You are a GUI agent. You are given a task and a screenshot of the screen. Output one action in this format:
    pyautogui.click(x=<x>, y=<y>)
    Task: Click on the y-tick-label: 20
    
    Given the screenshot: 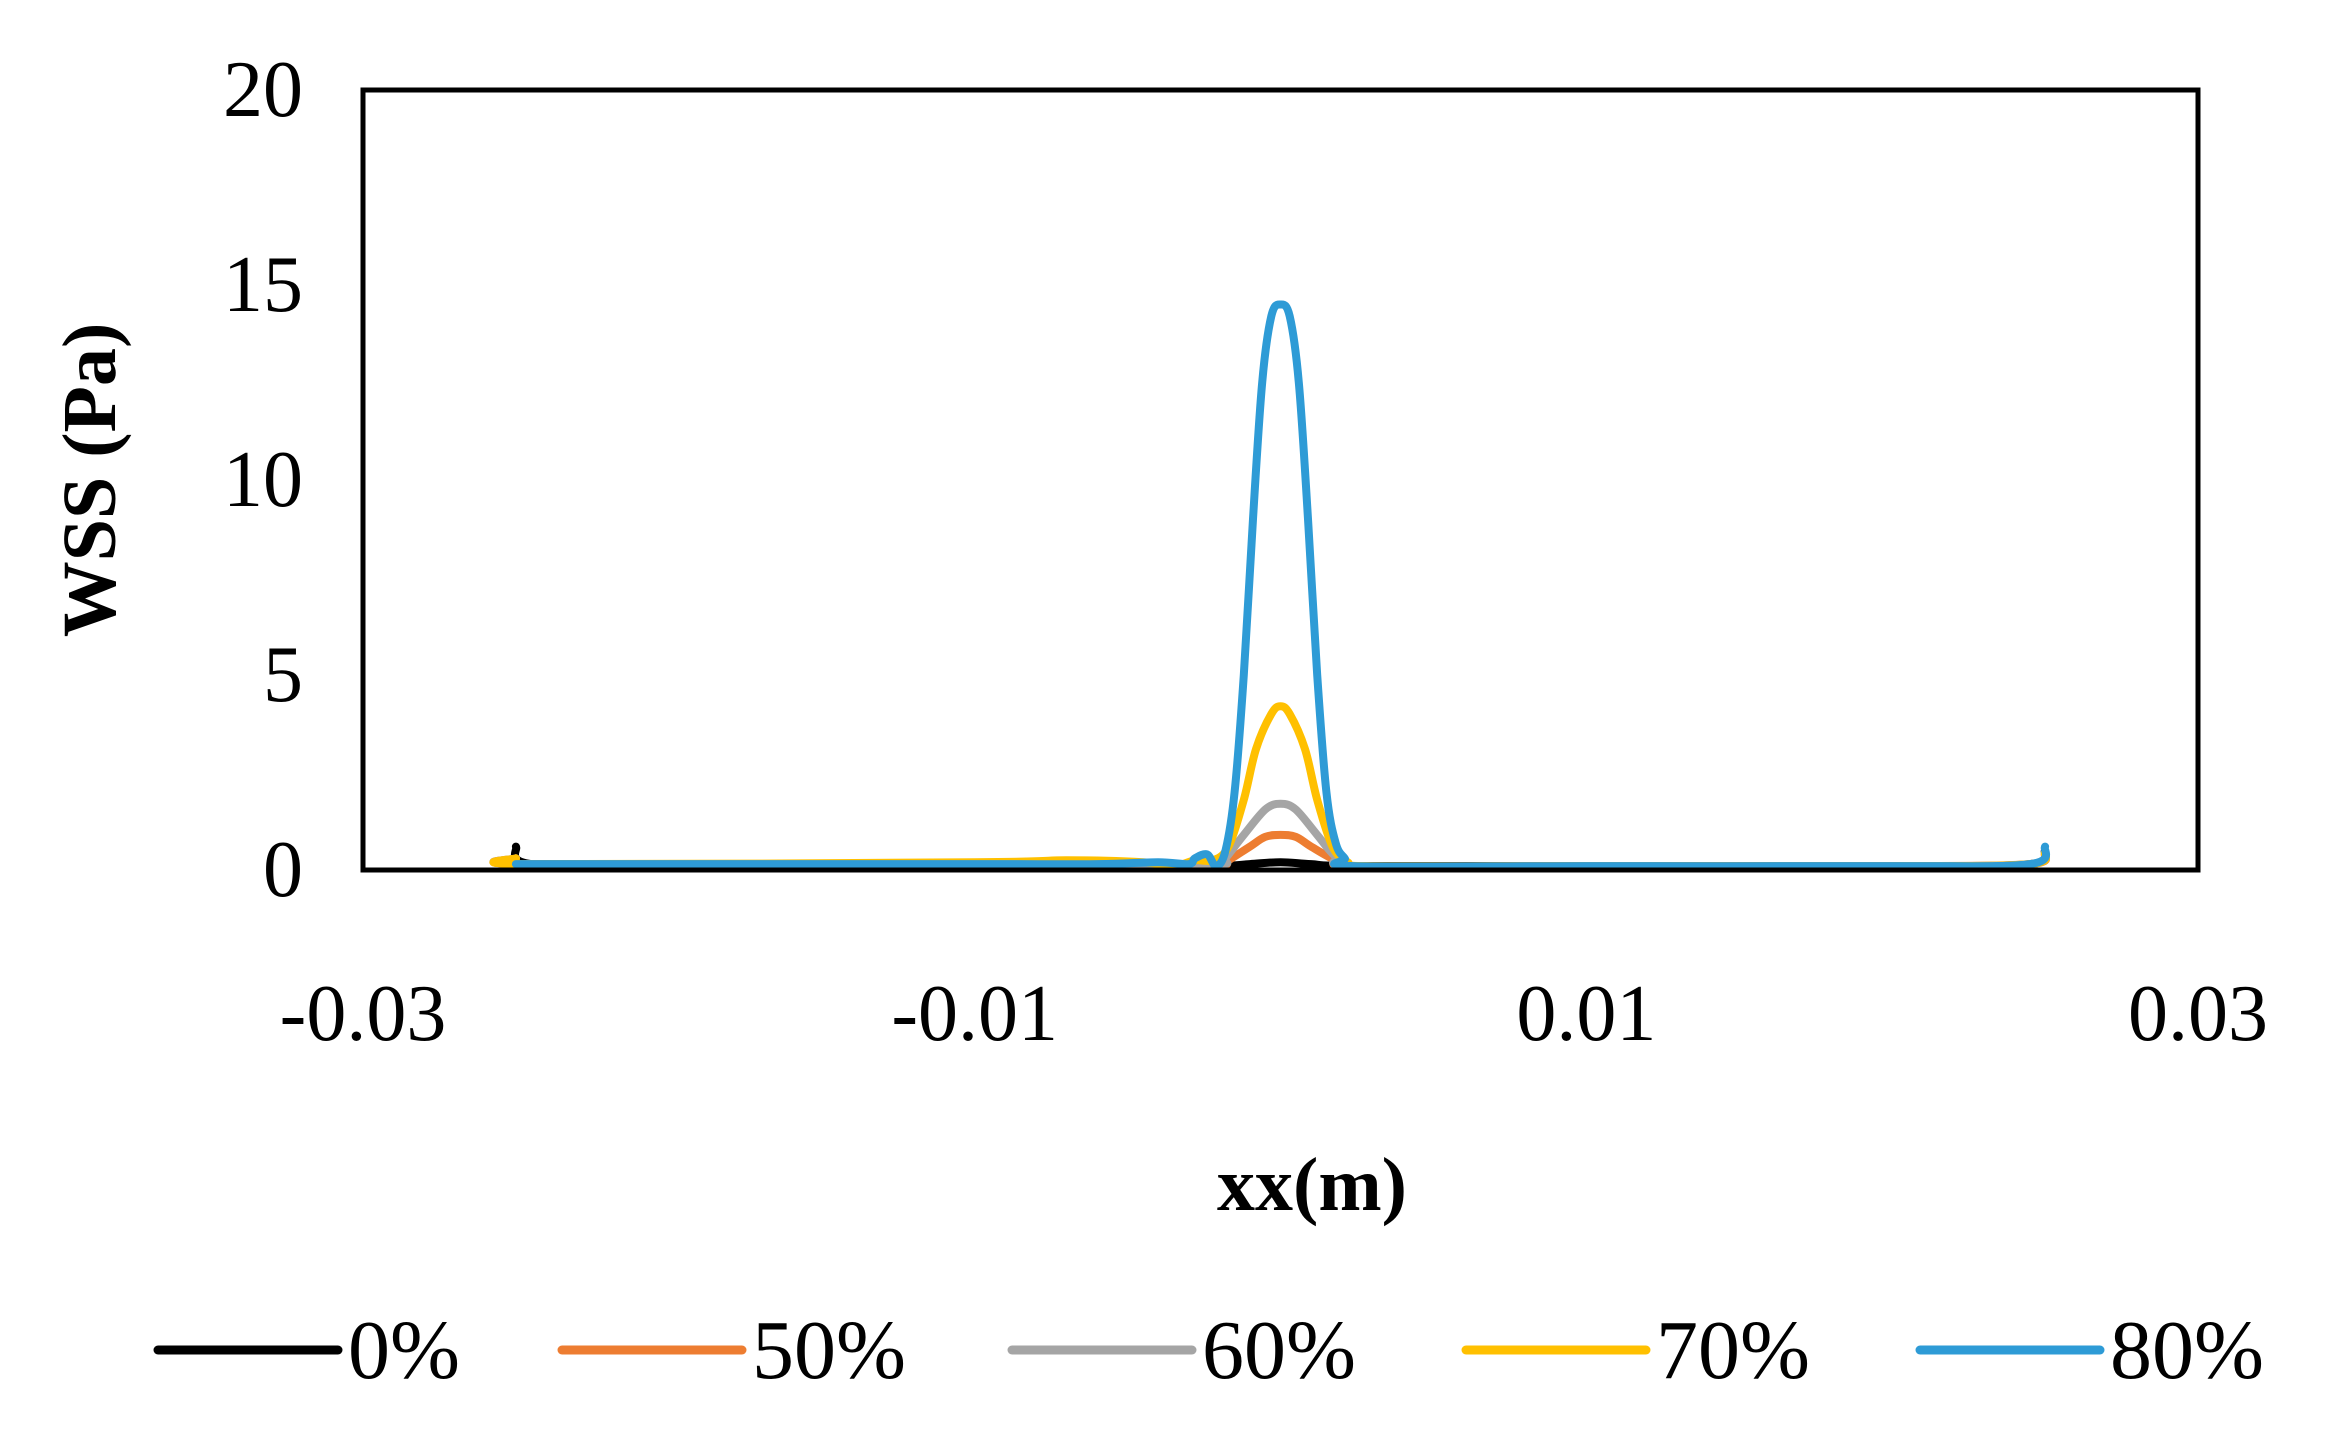 What is the action you would take?
    pyautogui.click(x=263, y=90)
    